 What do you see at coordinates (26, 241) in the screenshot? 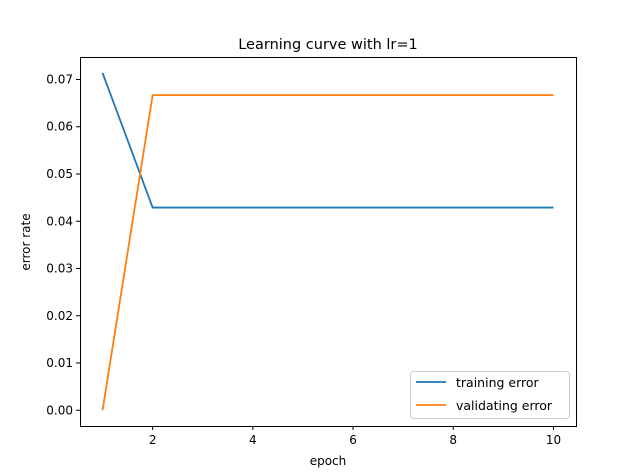
I see `y-axis-label: error rate` at bounding box center [26, 241].